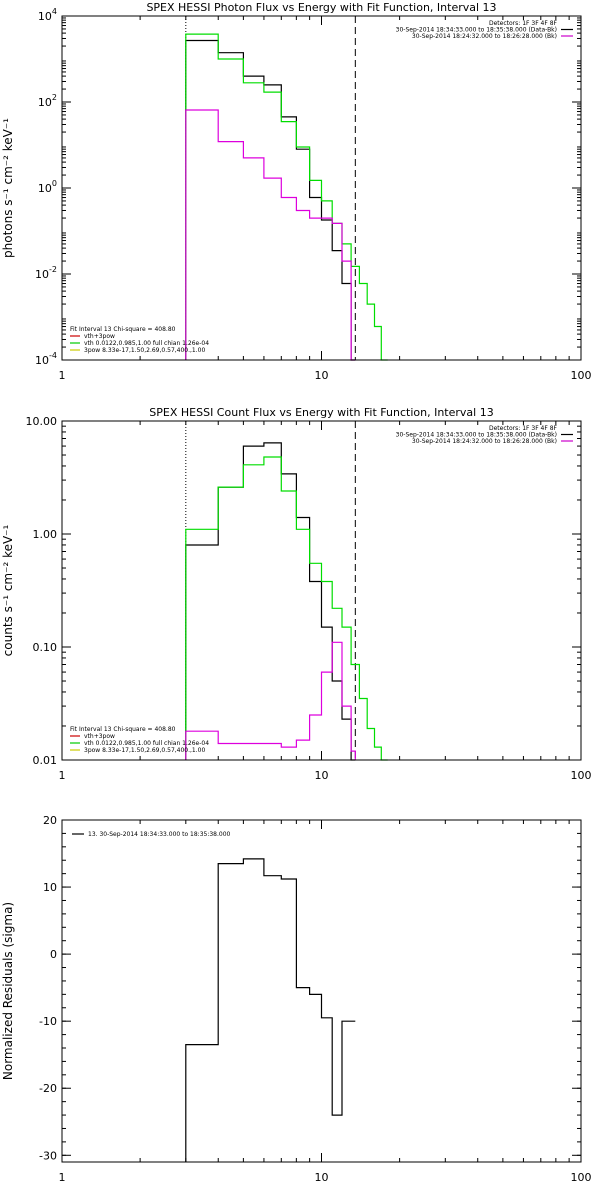 The width and height of the screenshot is (600, 1200). I want to click on y-tick-label: -10, so click(48, 1021).